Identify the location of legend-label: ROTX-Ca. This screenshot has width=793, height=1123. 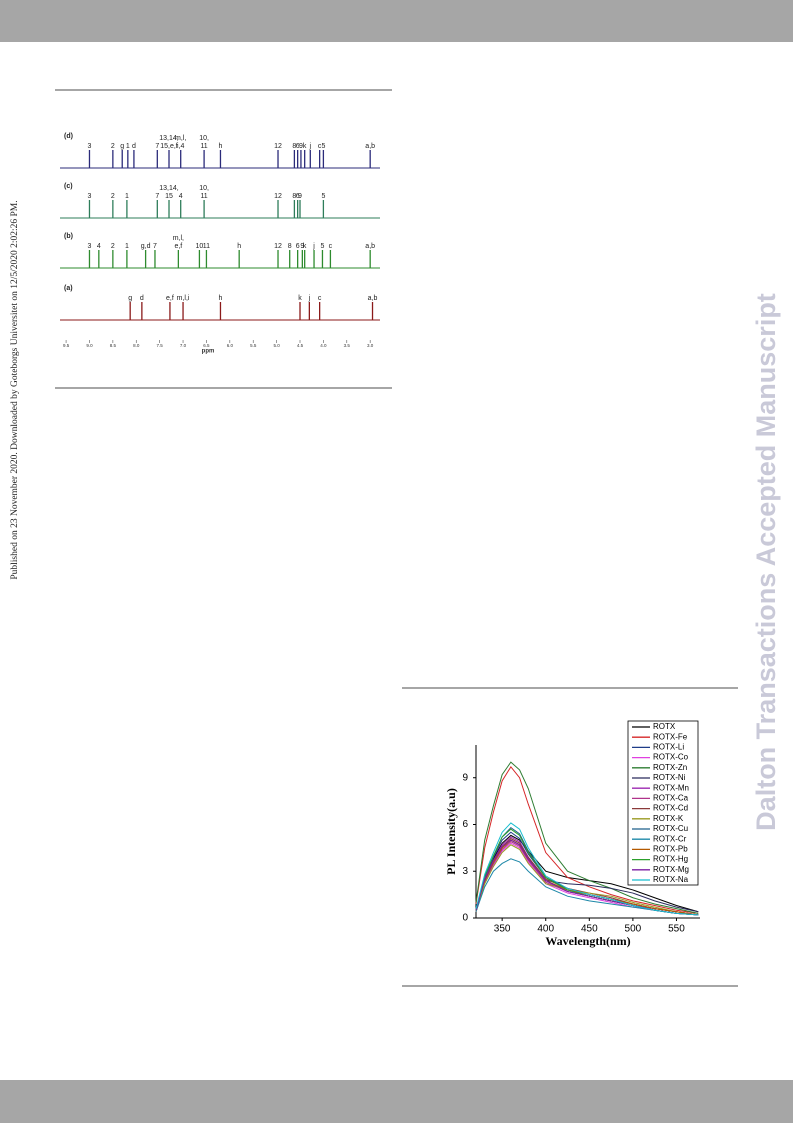
(671, 798).